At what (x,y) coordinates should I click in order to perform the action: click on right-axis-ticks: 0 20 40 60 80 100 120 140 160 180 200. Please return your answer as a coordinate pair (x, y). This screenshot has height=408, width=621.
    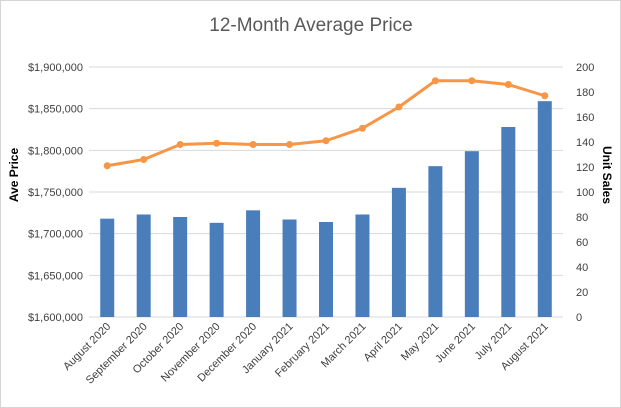
    Looking at the image, I should click on (585, 193).